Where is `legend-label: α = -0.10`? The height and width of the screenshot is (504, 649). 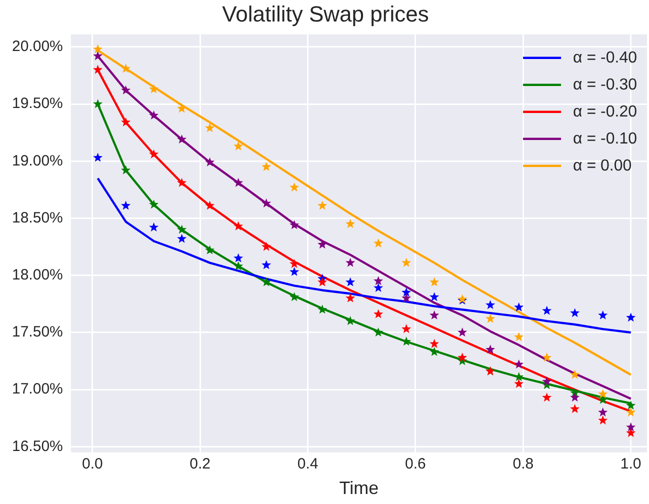 legend-label: α = -0.10 is located at coordinates (605, 139).